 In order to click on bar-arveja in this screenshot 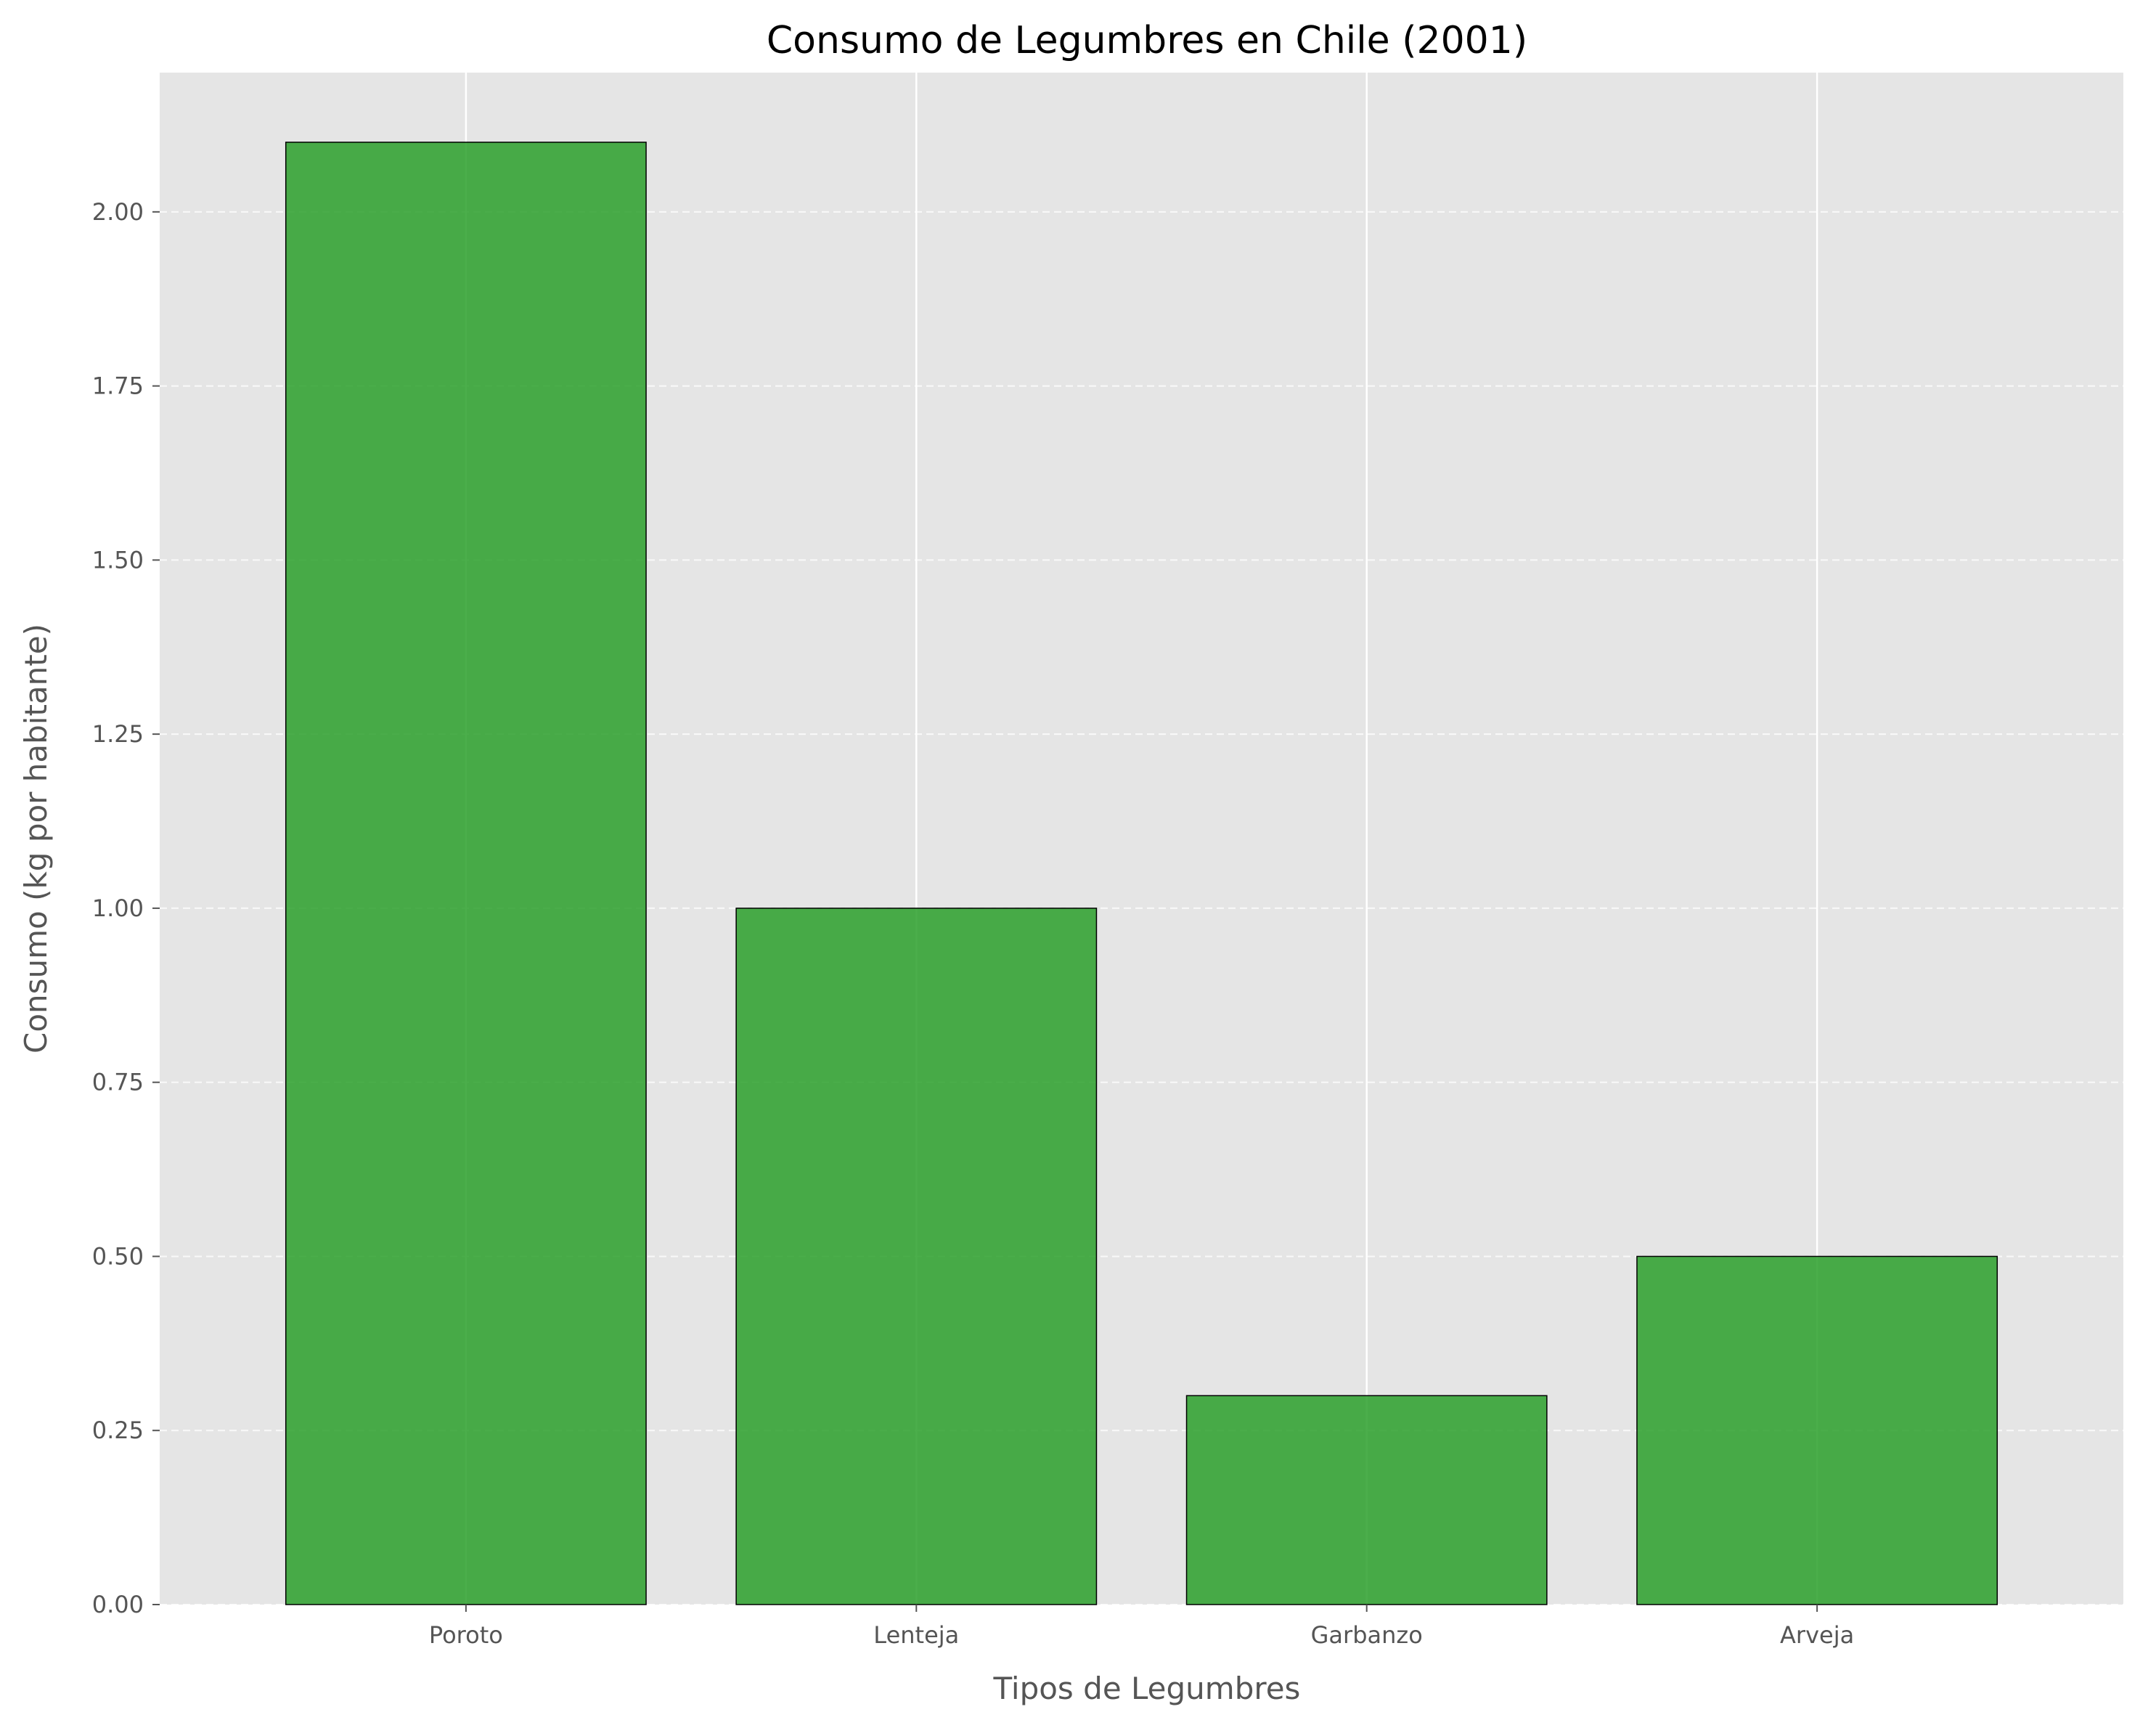, I will do `click(1817, 1430)`.